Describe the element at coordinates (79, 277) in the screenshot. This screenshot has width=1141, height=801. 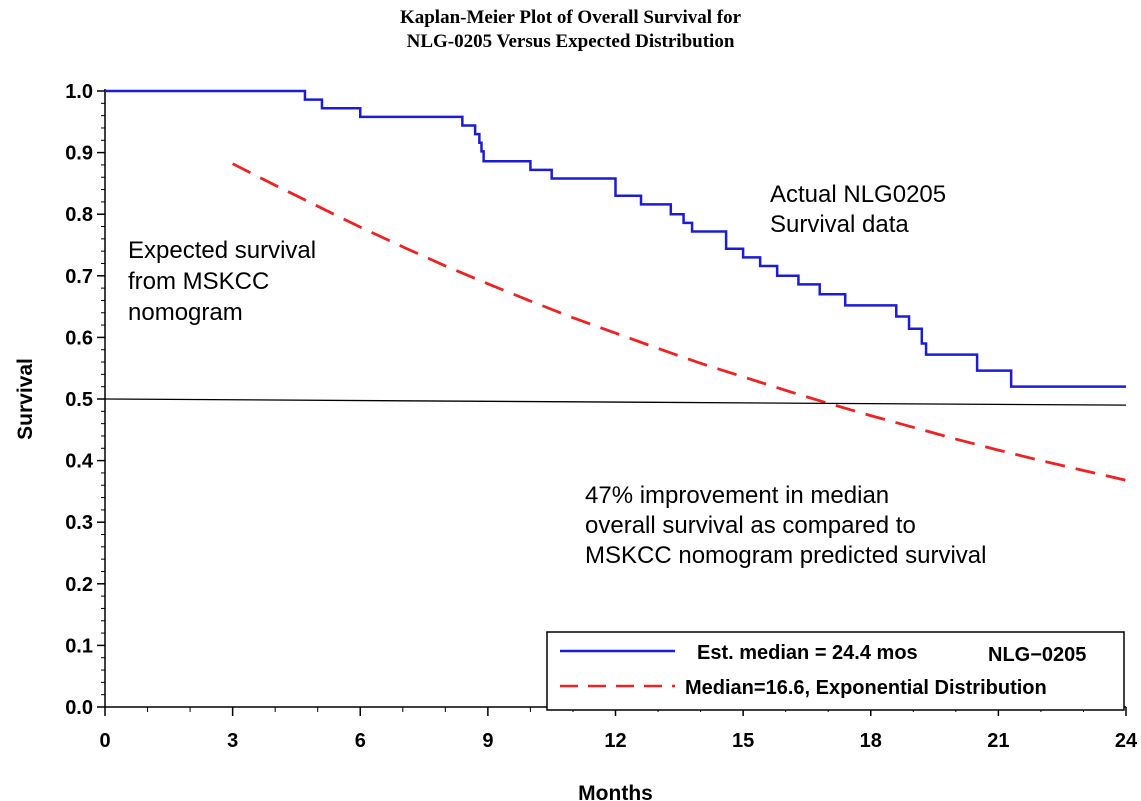
I see `y-tick-label: 0.7` at that location.